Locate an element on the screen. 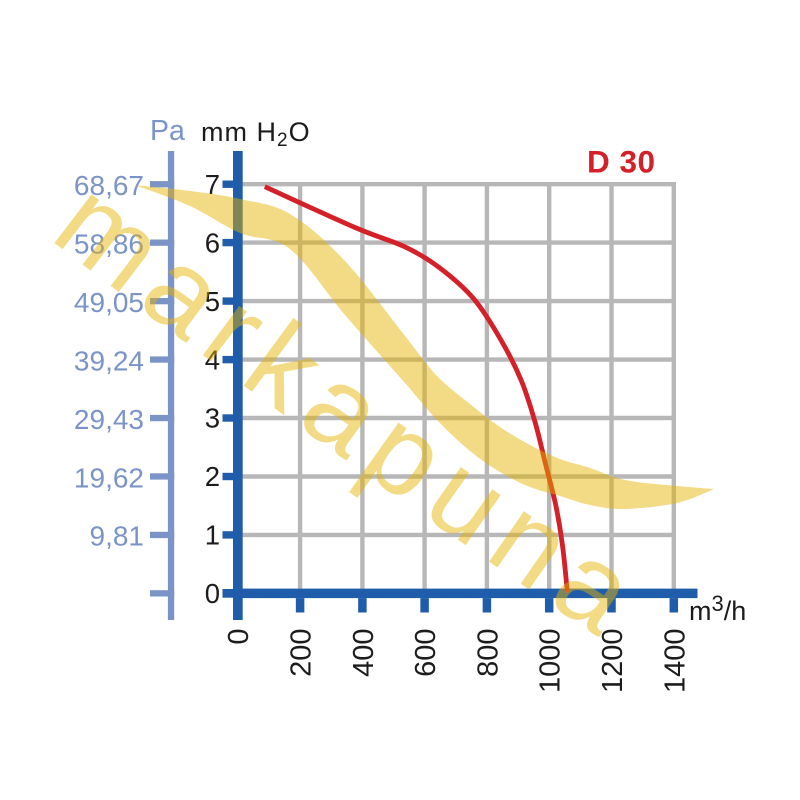 The width and height of the screenshot is (800, 800). svg-text: 5 is located at coordinates (212, 301).